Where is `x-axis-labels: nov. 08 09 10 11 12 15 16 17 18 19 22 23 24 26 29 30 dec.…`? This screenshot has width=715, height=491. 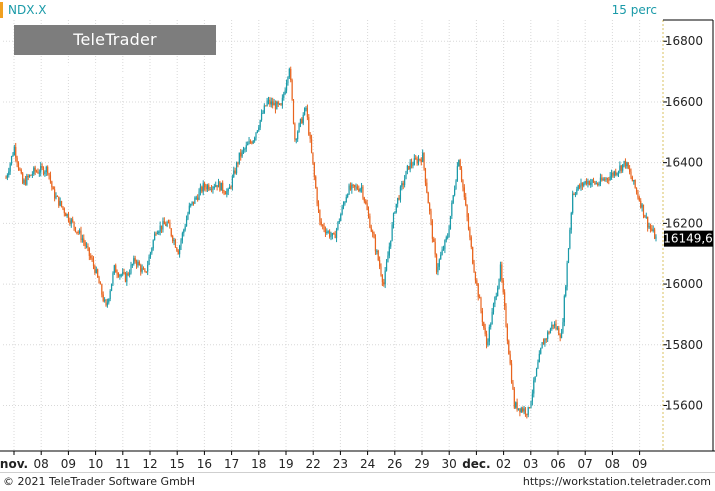
x-axis-labels: nov. 08 09 10 11 12 15 16 17 18 19 22 23 24 26 29 30 dec.… is located at coordinates (323, 464).